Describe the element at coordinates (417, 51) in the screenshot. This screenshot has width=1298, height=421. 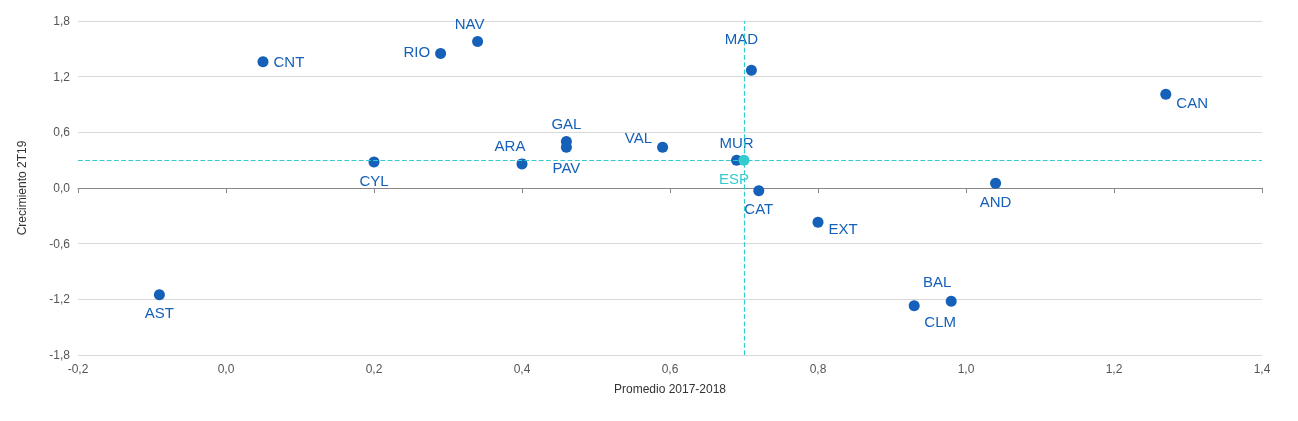
I see `data-label: RIO` at that location.